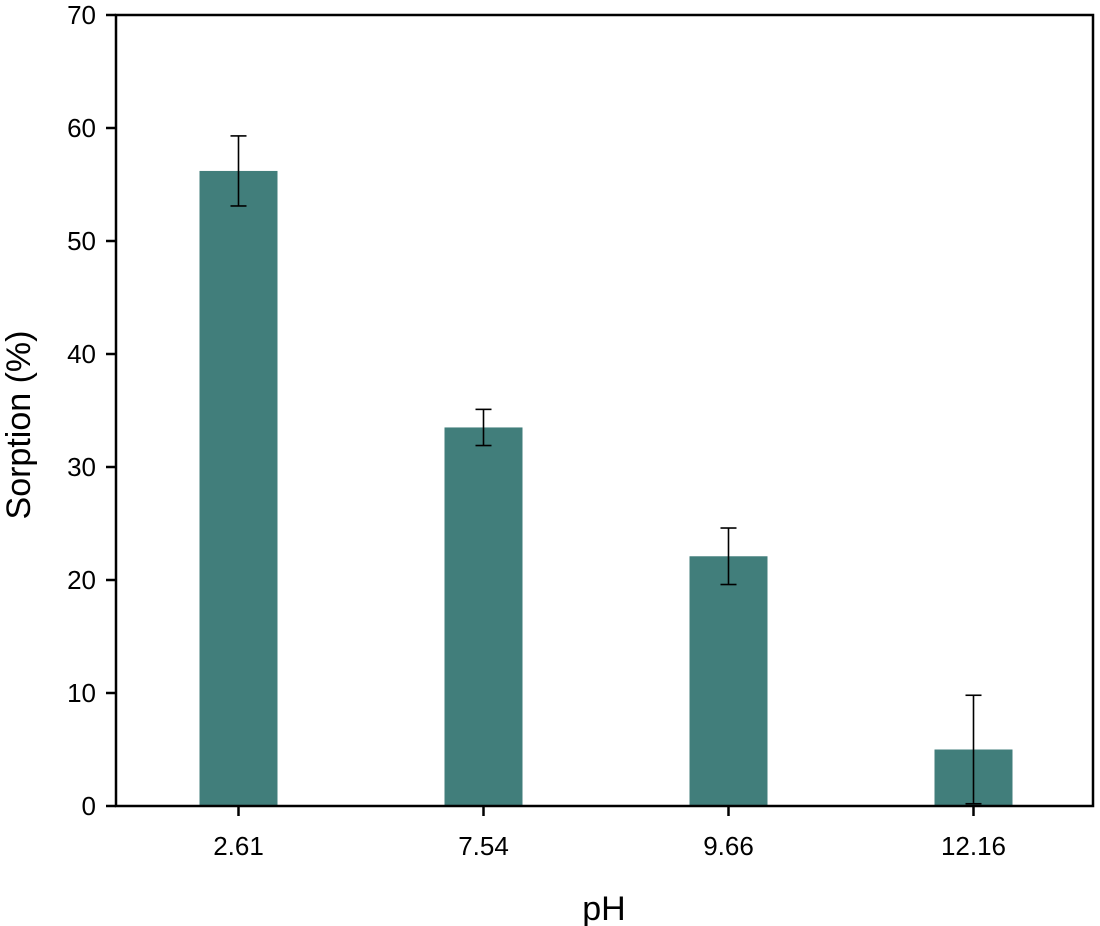 This screenshot has width=1100, height=926. Describe the element at coordinates (728, 846) in the screenshot. I see `x-tick-label: 9.66` at that location.